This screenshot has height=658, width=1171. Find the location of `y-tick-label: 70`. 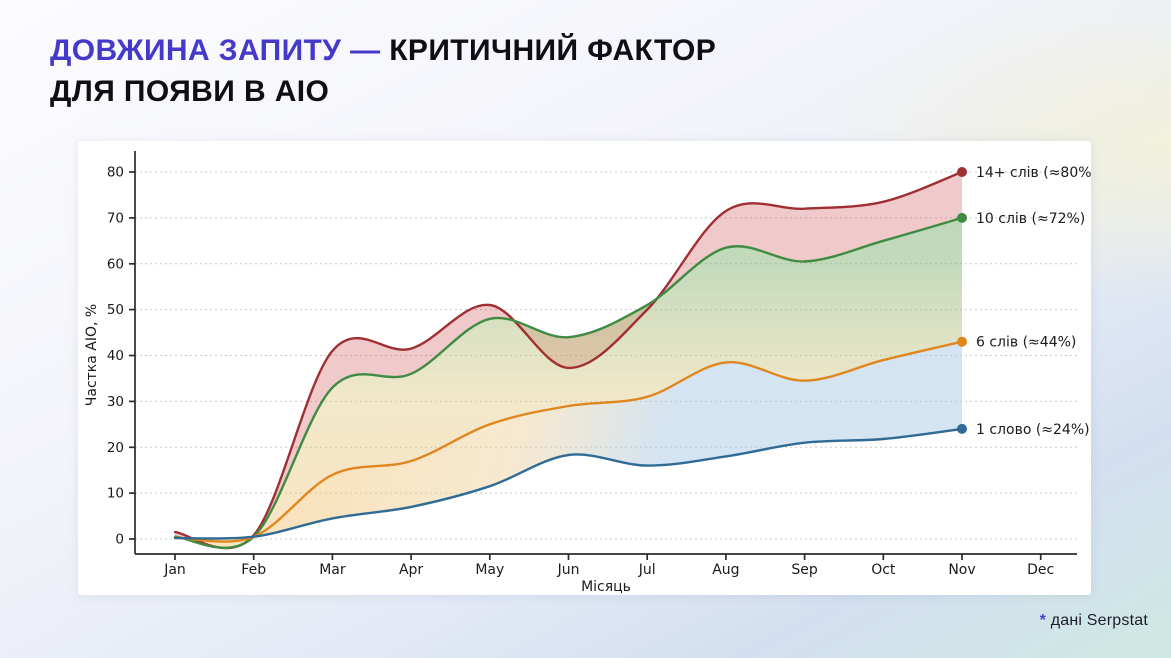

y-tick-label: 70 is located at coordinates (115, 218).